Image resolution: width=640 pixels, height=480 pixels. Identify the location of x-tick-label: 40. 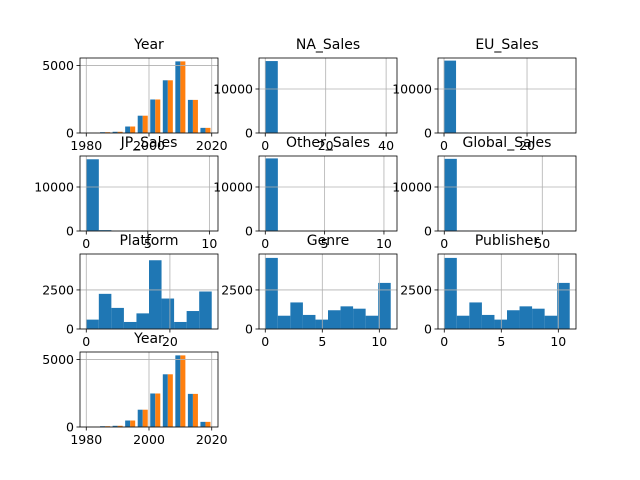
(386, 145).